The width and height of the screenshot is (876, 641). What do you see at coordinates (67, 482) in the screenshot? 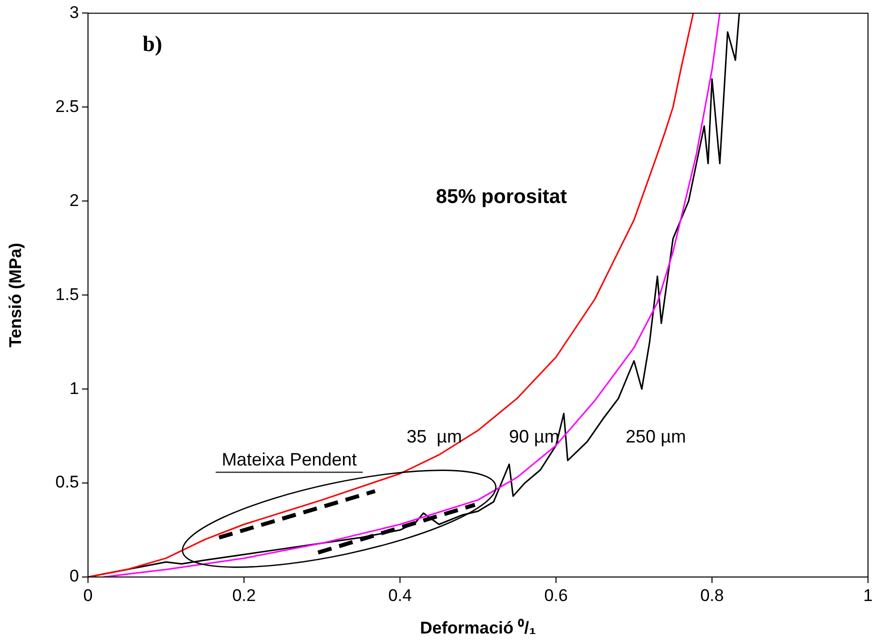
I see `y-tick-label: 0.5` at bounding box center [67, 482].